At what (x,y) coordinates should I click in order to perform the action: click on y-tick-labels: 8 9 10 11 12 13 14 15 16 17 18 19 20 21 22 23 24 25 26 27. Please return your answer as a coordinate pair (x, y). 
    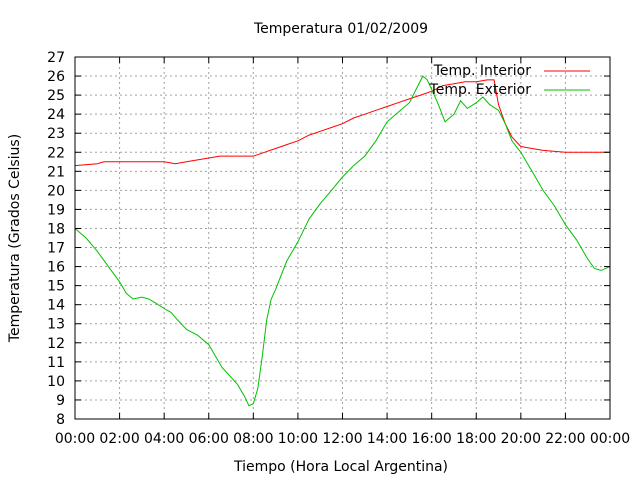
    Looking at the image, I should click on (56, 239).